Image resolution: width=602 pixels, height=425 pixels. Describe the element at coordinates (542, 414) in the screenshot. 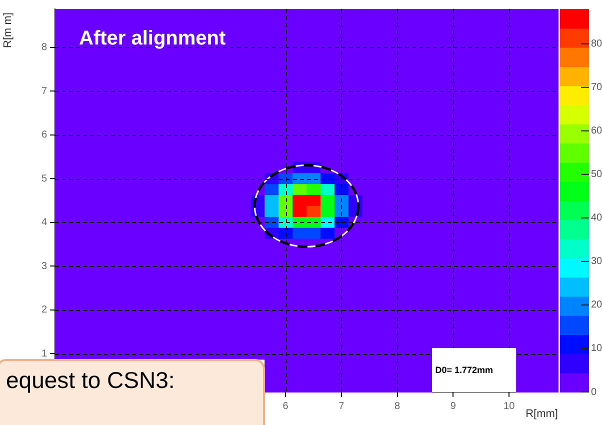

I see `x-axis-title: R[mm]` at that location.